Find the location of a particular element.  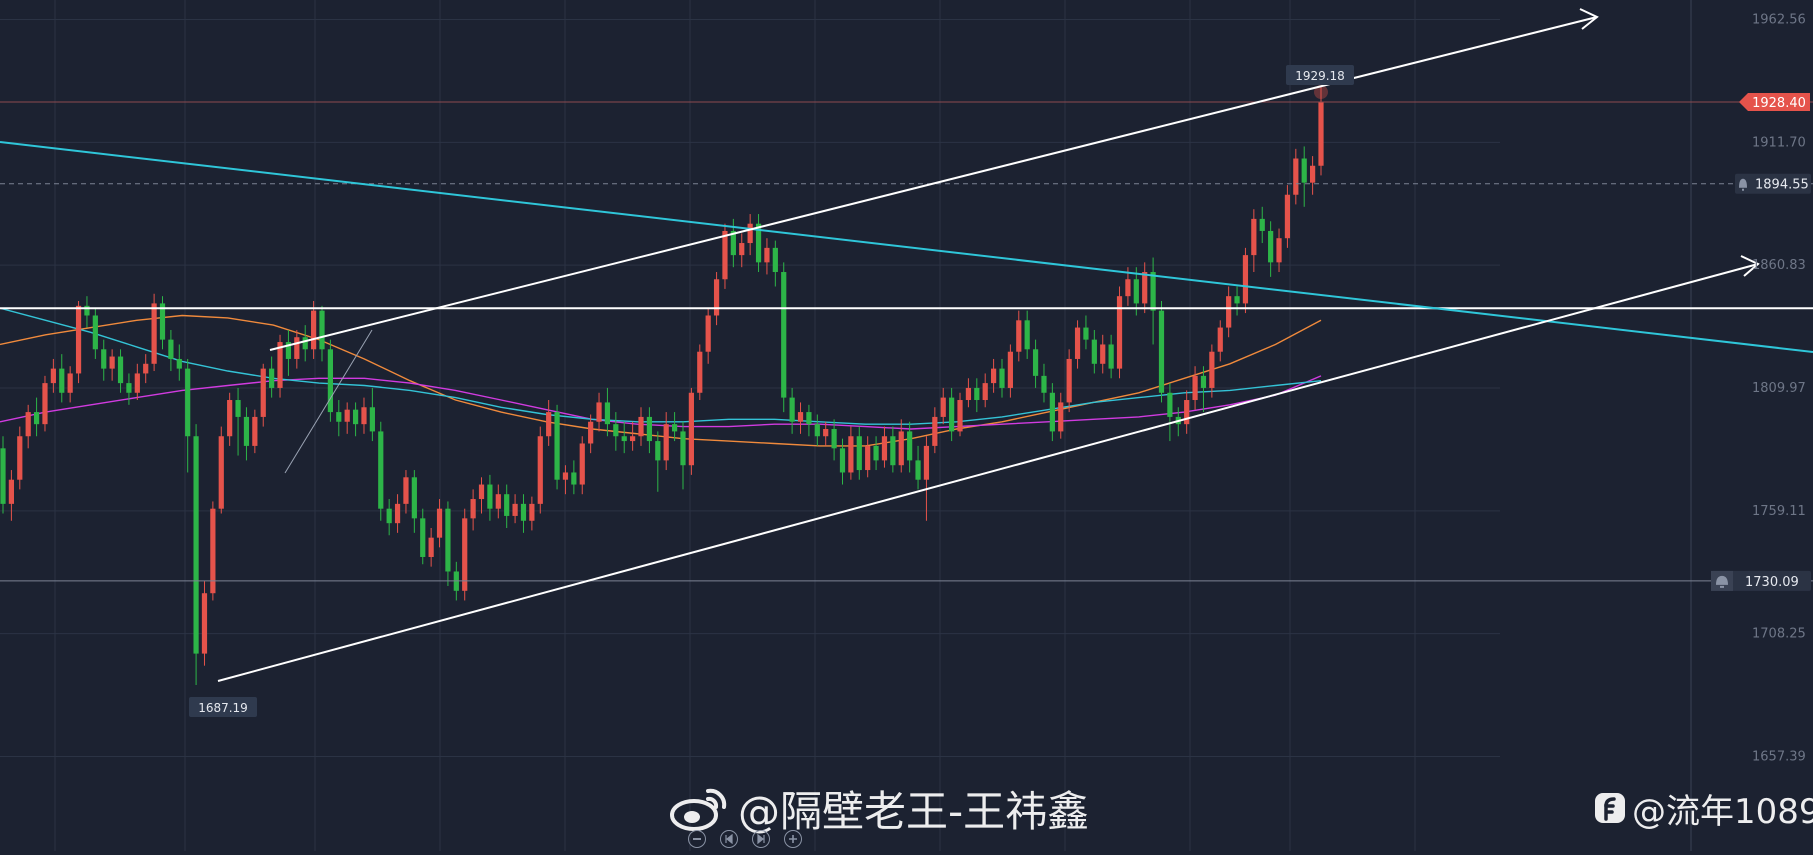

zoom-in-button is located at coordinates (793, 839).